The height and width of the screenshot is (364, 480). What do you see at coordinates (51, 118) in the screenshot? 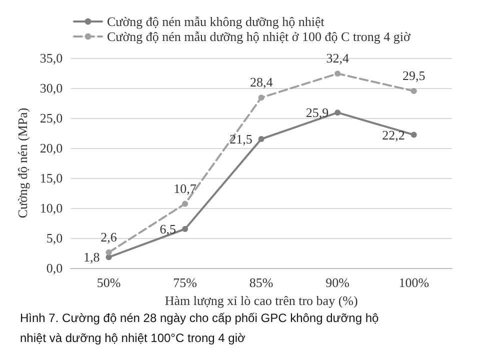
I see `y-tick-label: 25,0` at bounding box center [51, 118].